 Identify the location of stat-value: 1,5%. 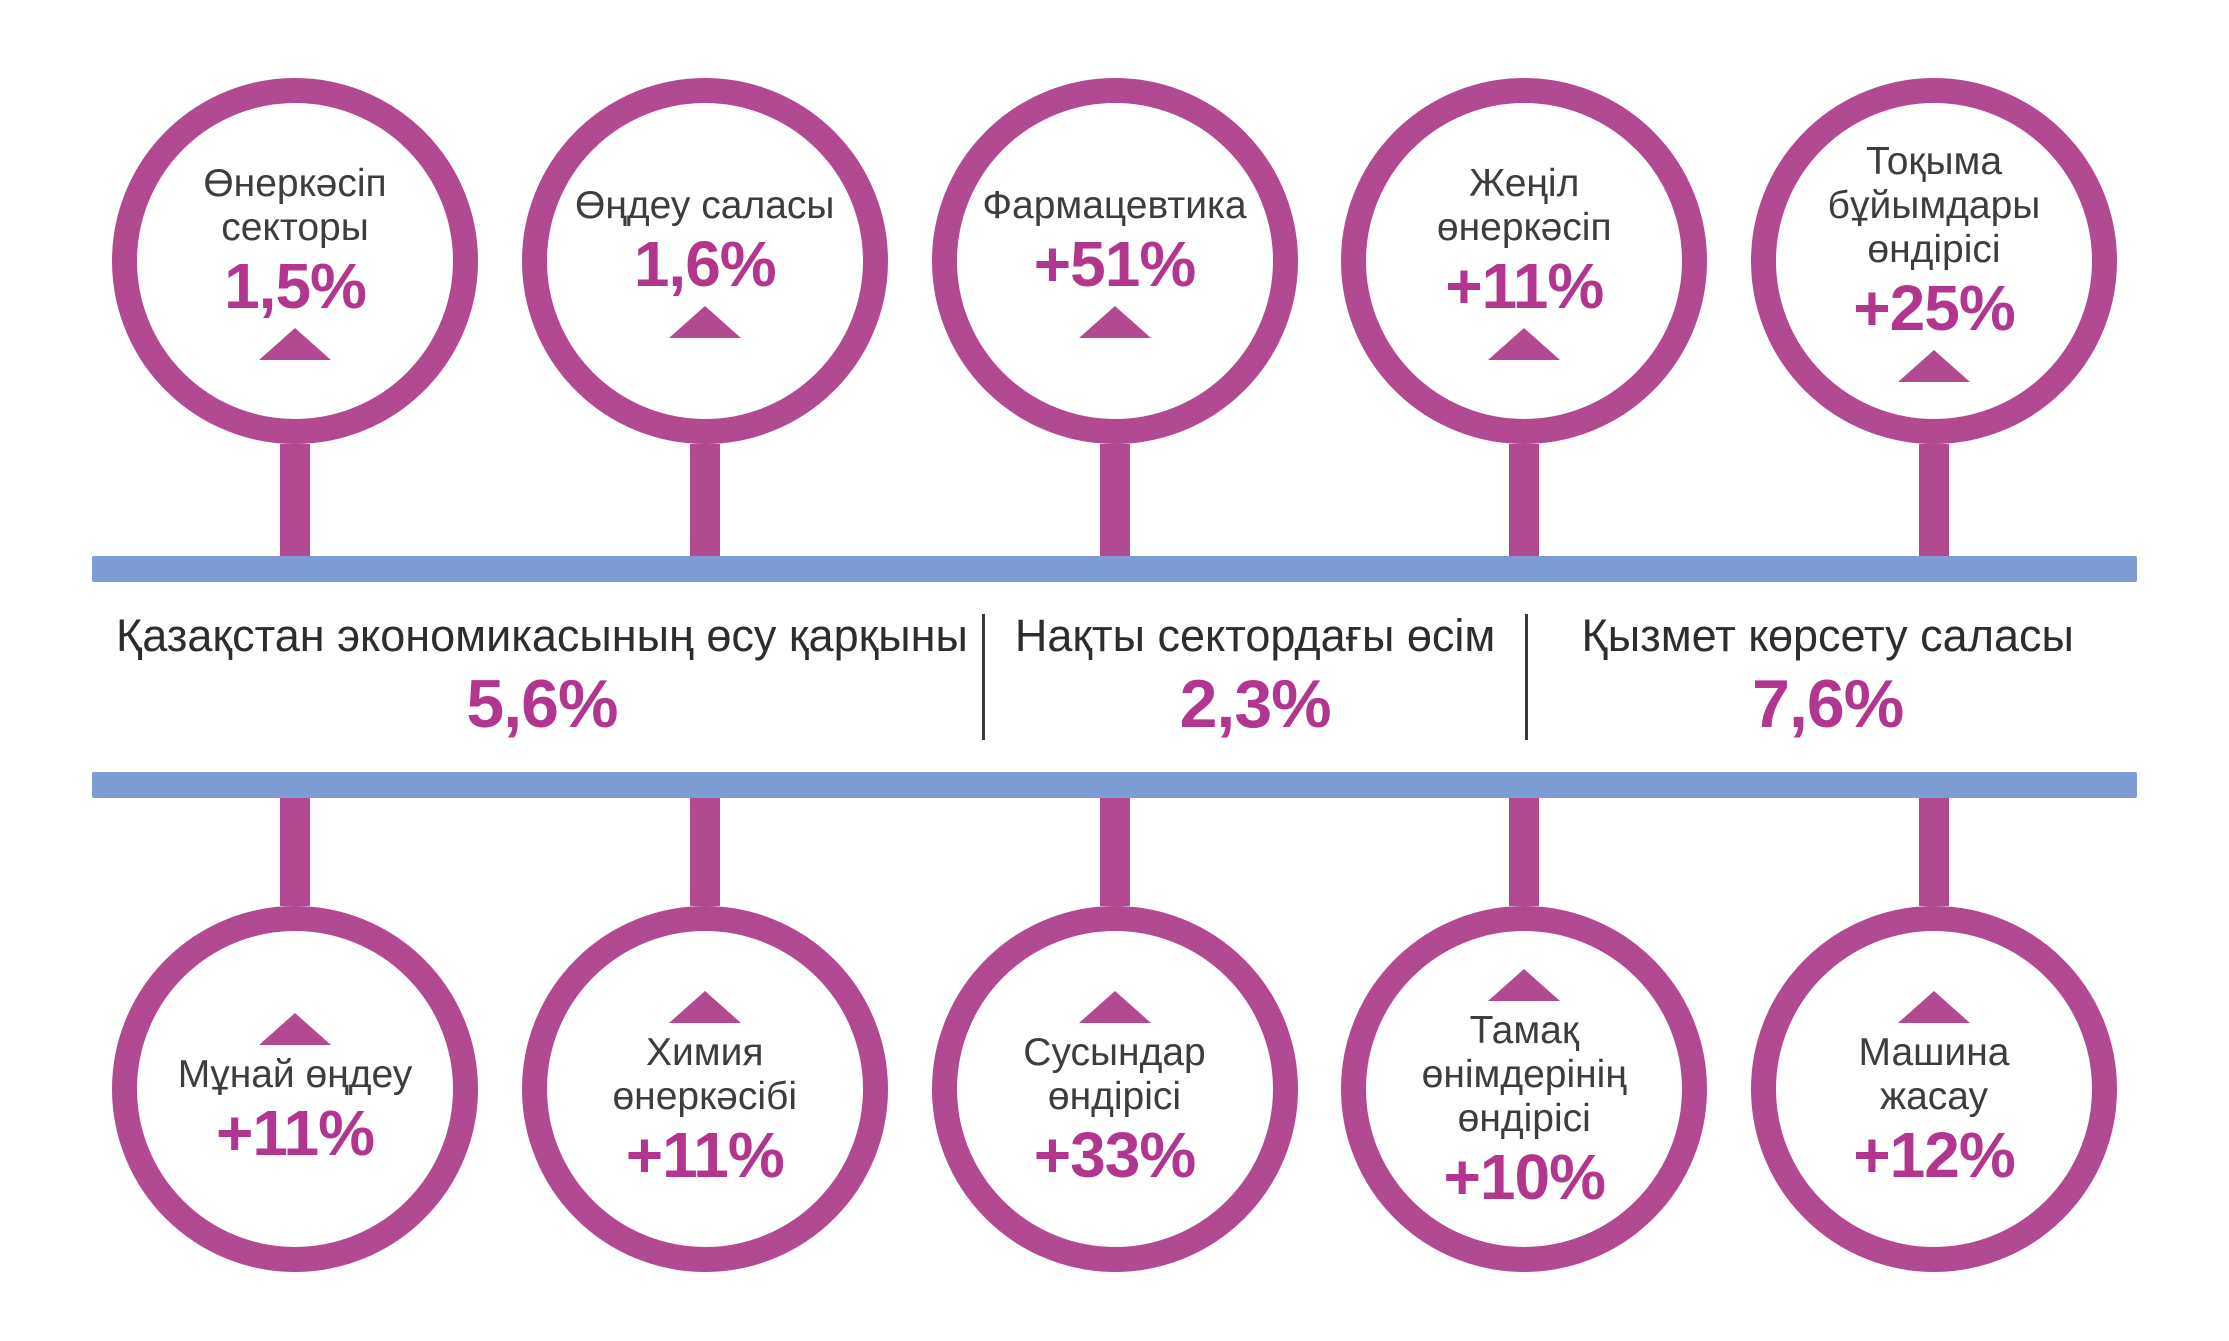
(295, 285).